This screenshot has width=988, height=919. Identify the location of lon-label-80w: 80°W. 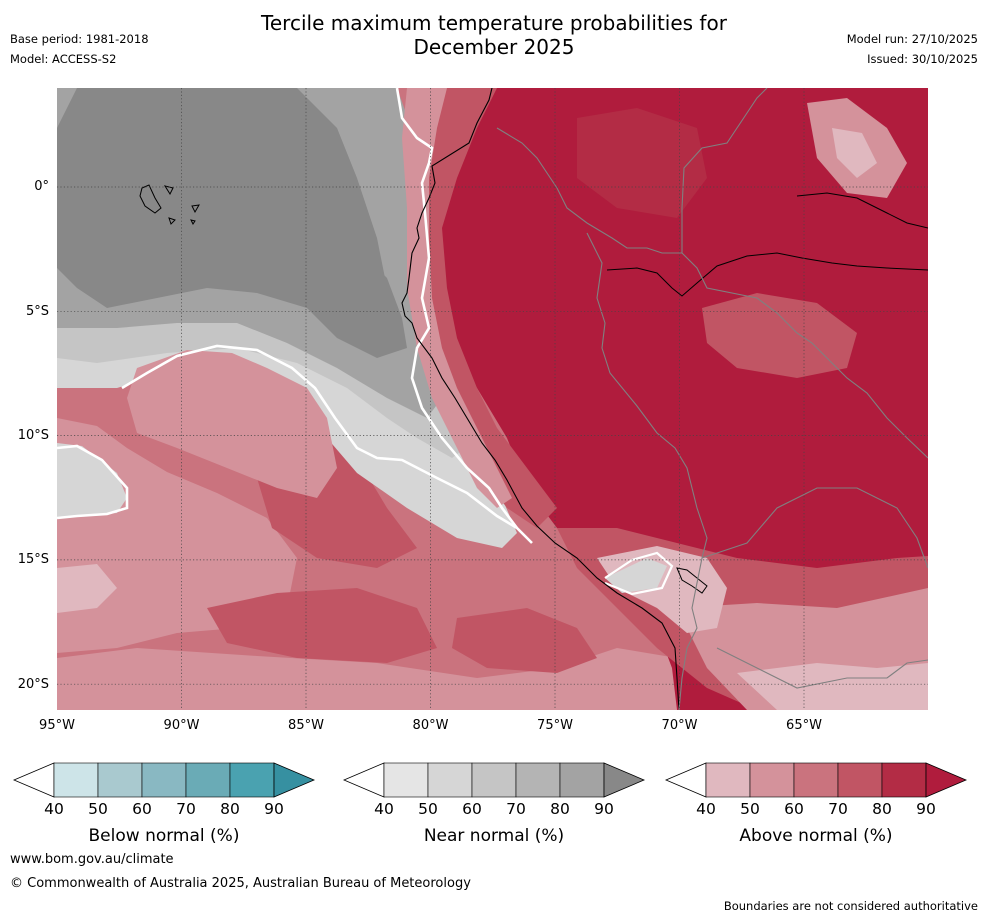
(430, 725).